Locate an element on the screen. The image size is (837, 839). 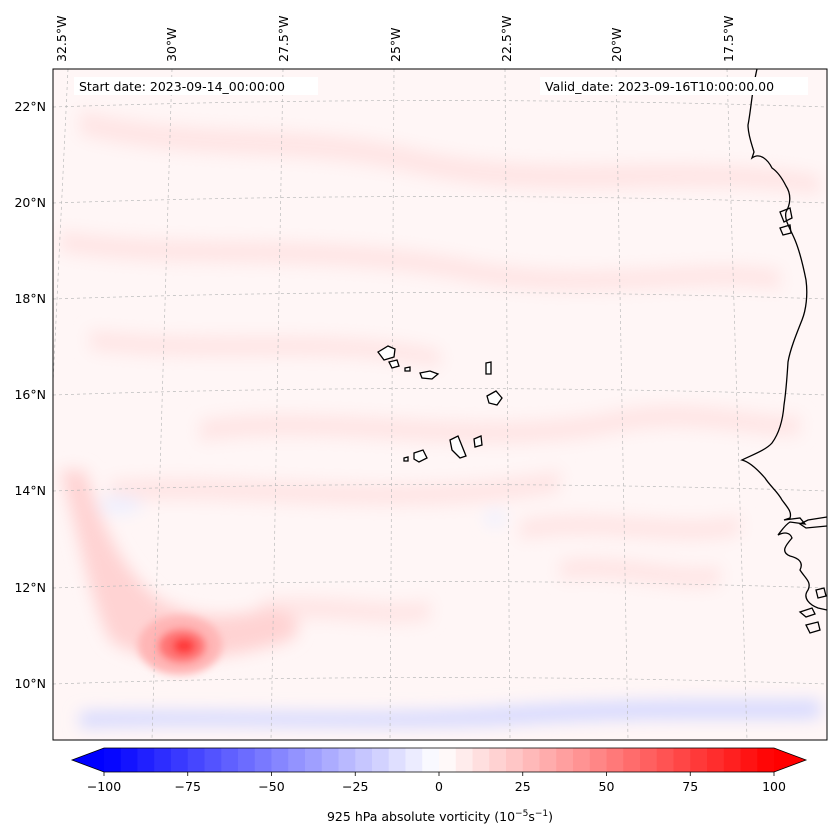
colorbar-segments is located at coordinates (439, 760).